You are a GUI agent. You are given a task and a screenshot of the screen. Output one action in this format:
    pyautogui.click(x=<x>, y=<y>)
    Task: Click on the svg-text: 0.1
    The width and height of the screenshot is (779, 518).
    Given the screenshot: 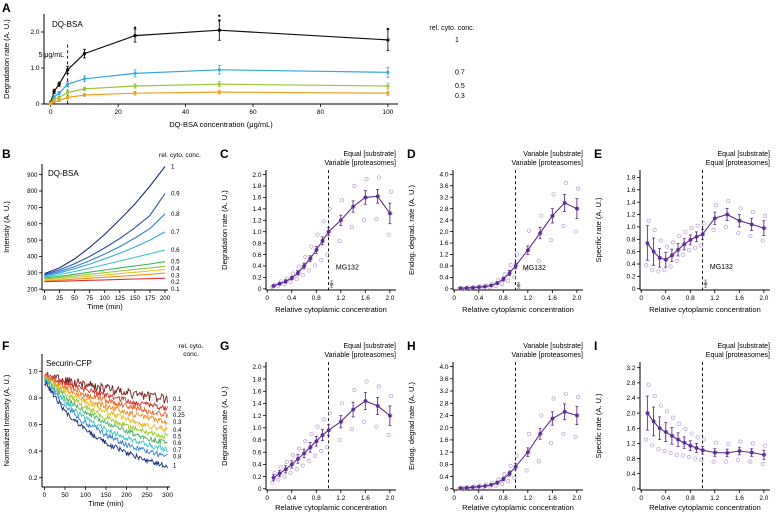 What is the action you would take?
    pyautogui.click(x=177, y=400)
    